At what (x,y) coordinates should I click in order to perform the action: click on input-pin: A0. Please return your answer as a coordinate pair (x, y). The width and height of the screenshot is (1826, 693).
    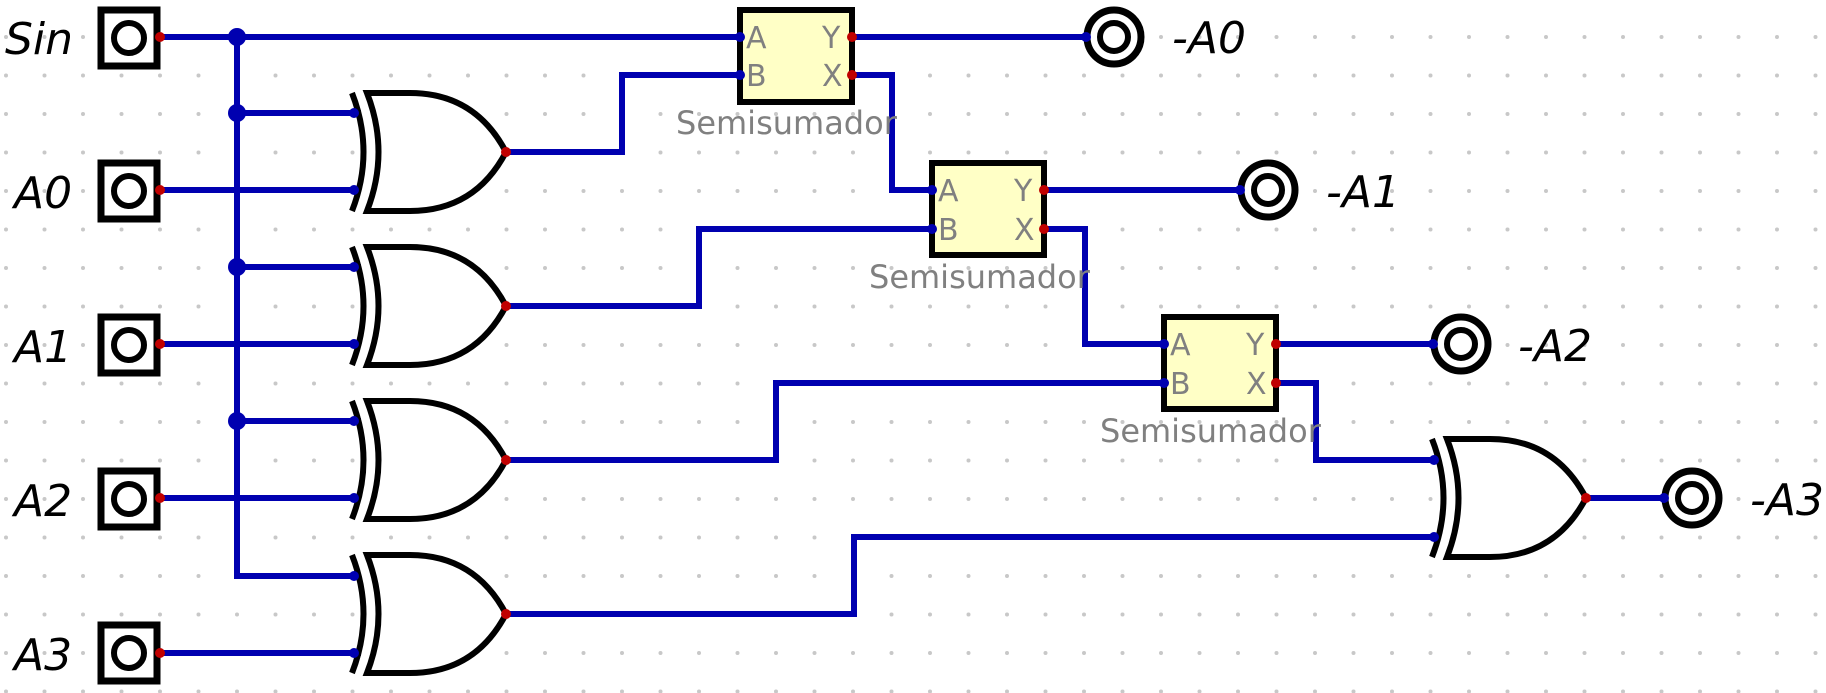
    Looking at the image, I should click on (86, 191).